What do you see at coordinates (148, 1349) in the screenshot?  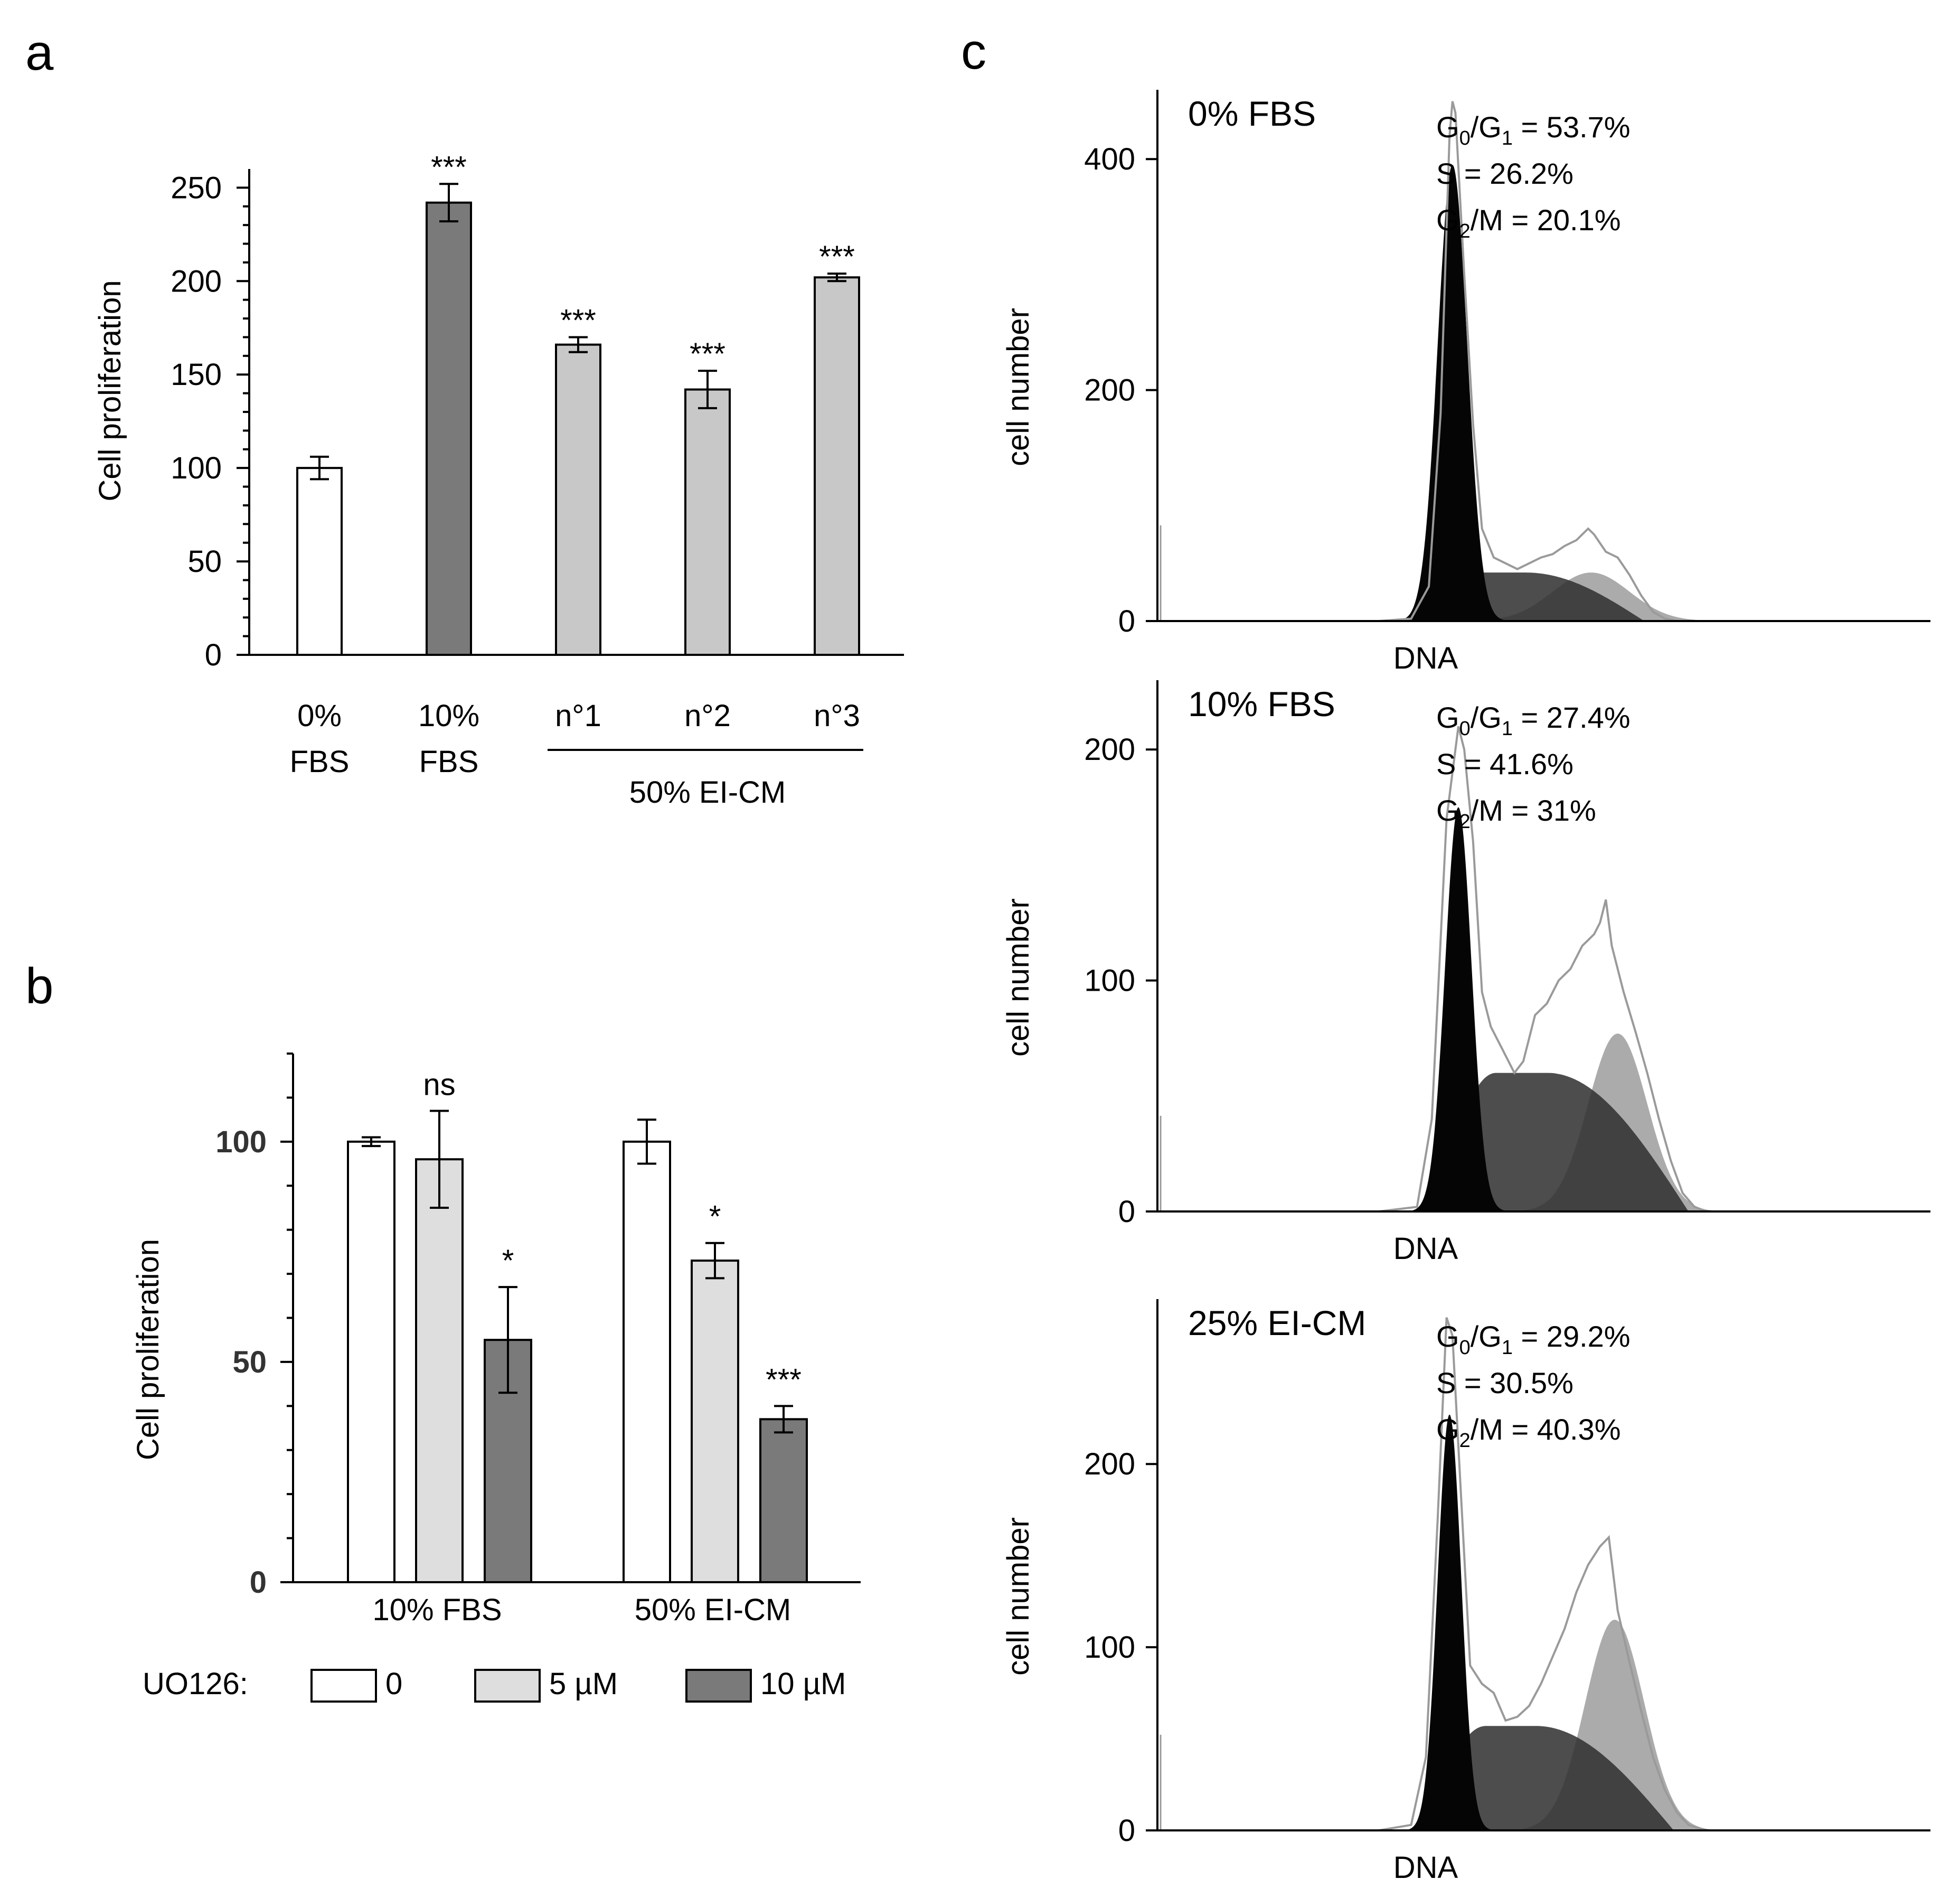 I see `y-axis-label-b: Cell proliferation` at bounding box center [148, 1349].